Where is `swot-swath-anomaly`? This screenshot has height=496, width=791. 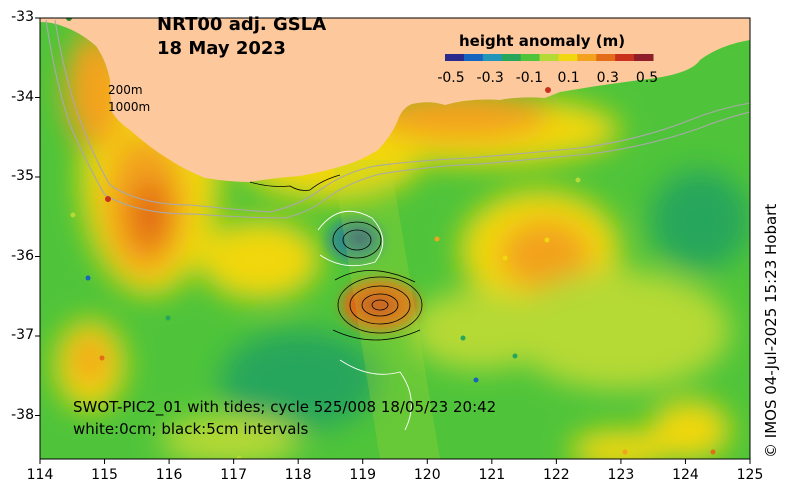
swot-swath-anomaly is located at coordinates (372, 274).